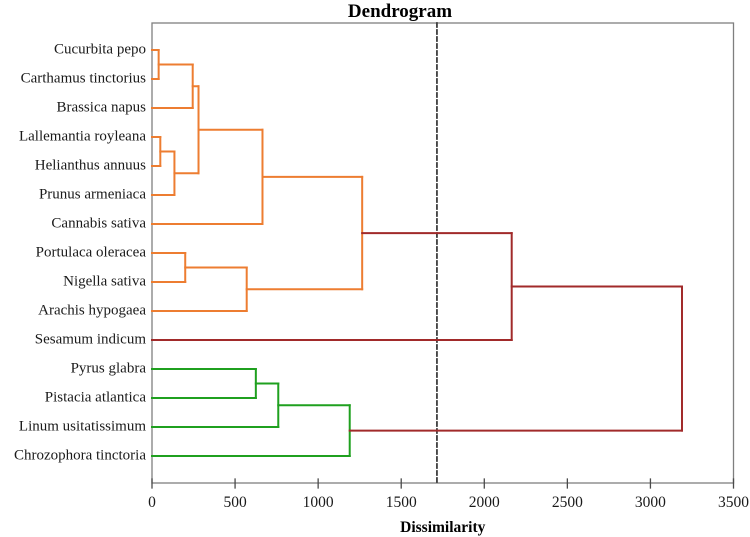  I want to click on leaf-label: Carthamus tinctorius, so click(83, 78).